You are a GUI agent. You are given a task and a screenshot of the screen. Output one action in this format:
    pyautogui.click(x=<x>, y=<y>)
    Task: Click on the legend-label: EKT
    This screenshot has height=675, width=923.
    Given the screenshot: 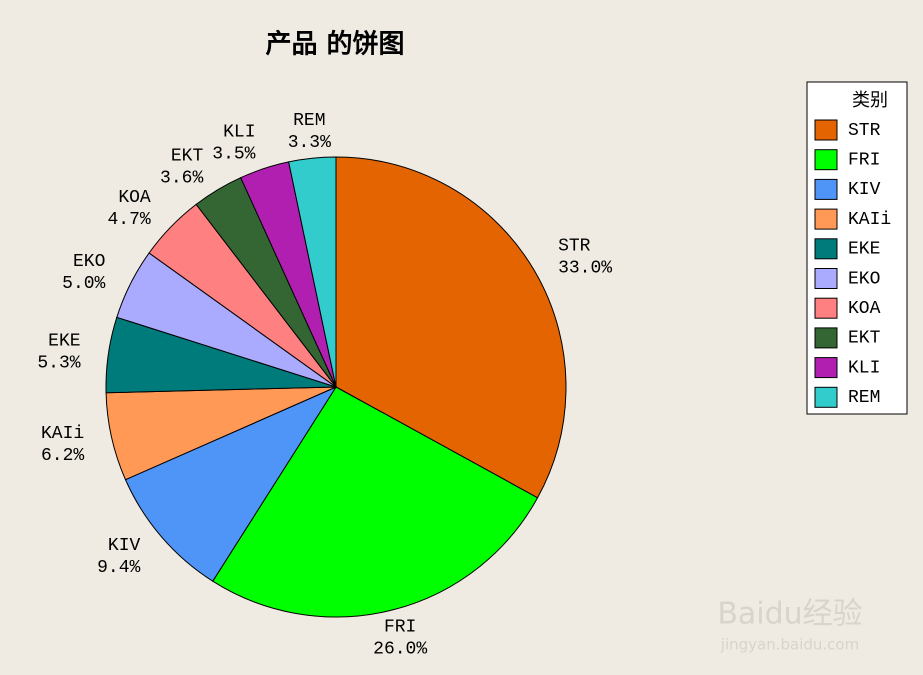 What is the action you would take?
    pyautogui.click(x=864, y=339)
    